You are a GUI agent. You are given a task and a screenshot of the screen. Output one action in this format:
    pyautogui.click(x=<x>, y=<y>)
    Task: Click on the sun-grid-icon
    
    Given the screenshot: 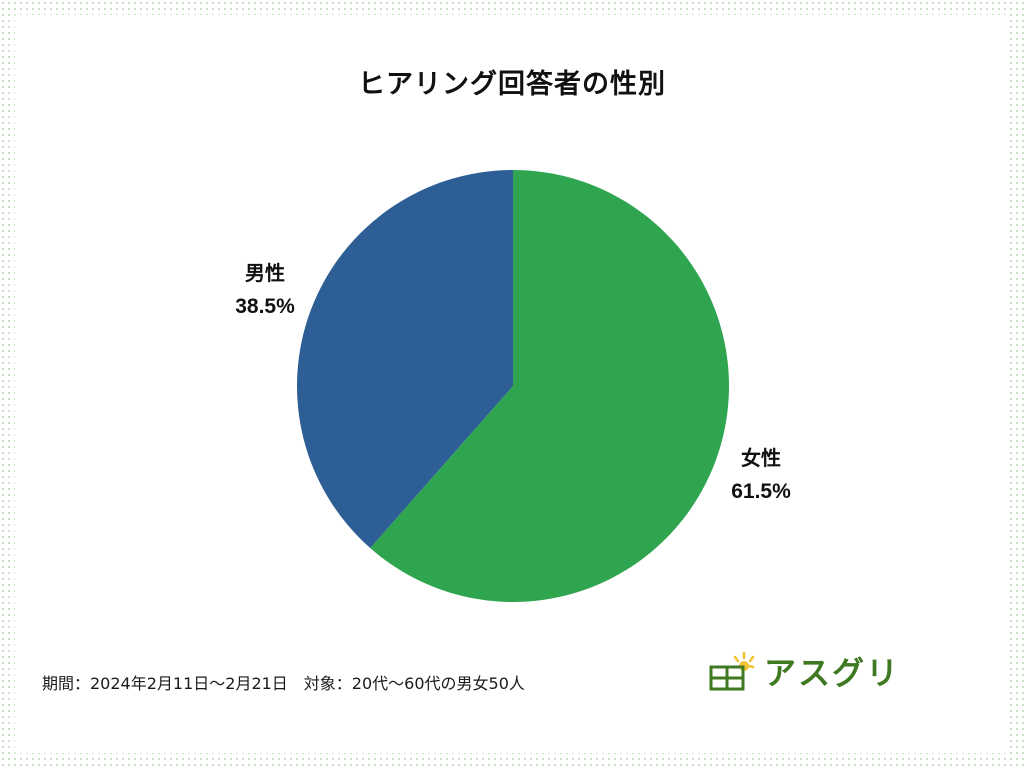 What is the action you would take?
    pyautogui.click(x=732, y=671)
    